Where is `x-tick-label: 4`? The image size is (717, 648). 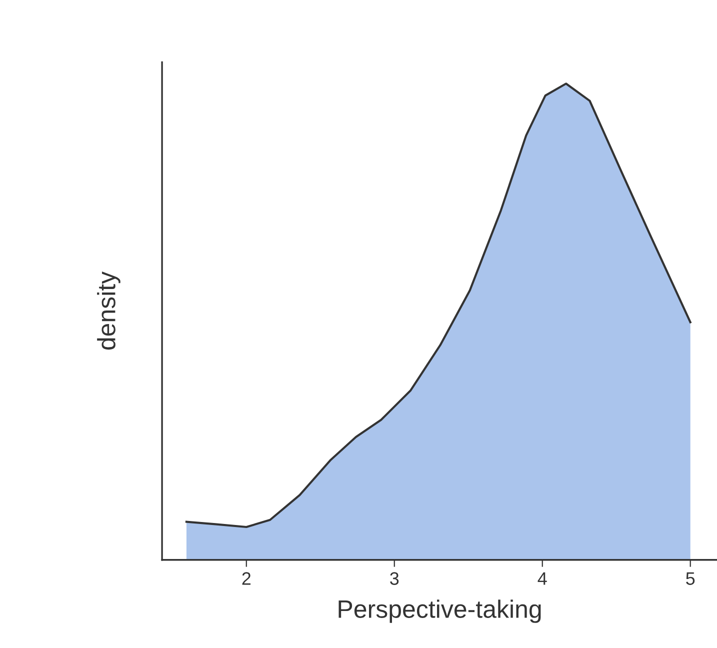
x-tick-label: 4 is located at coordinates (542, 578).